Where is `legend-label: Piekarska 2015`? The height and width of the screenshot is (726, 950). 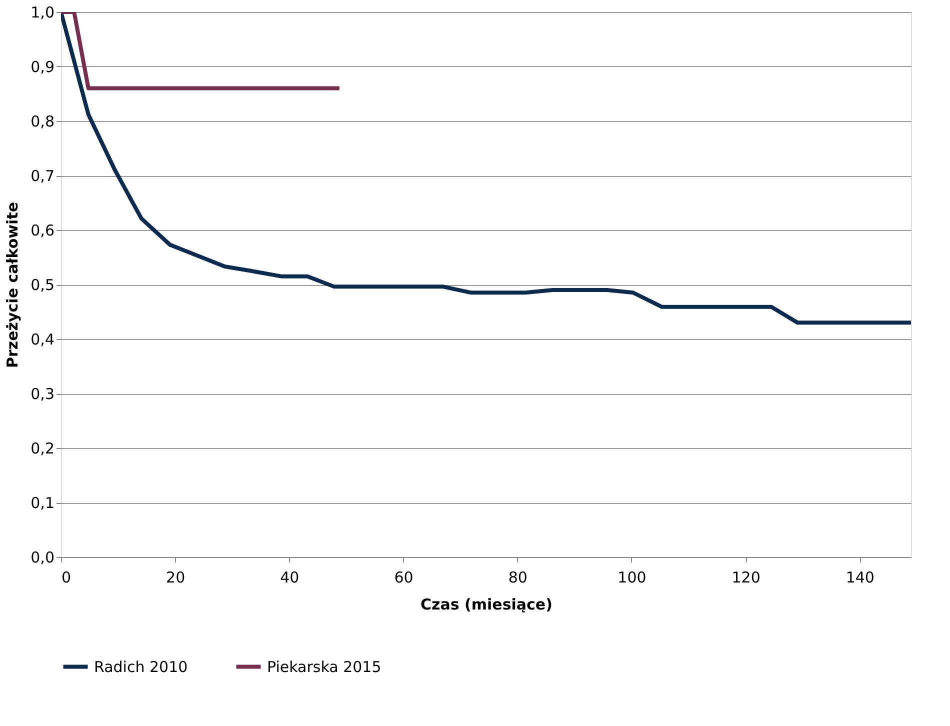
legend-label: Piekarska 2015 is located at coordinates (324, 667).